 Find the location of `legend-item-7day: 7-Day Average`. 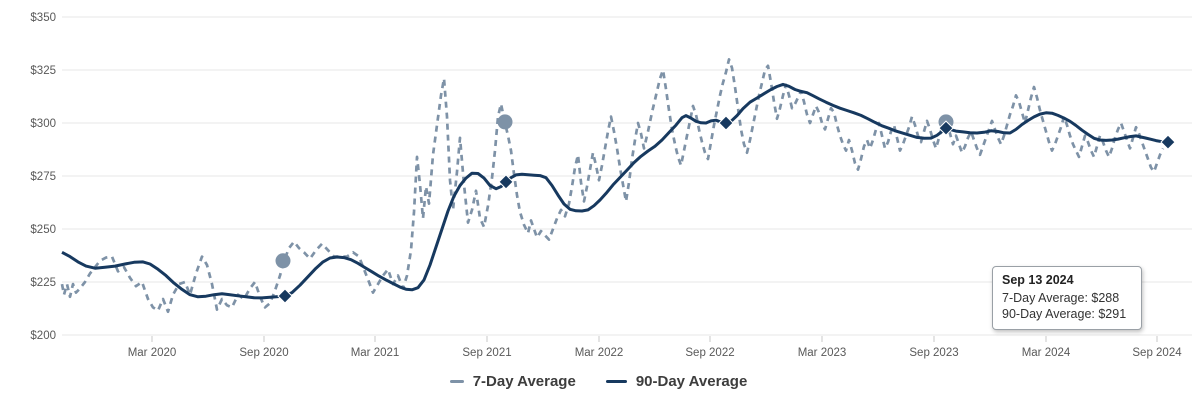

legend-item-7day: 7-Day Average is located at coordinates (512, 381).